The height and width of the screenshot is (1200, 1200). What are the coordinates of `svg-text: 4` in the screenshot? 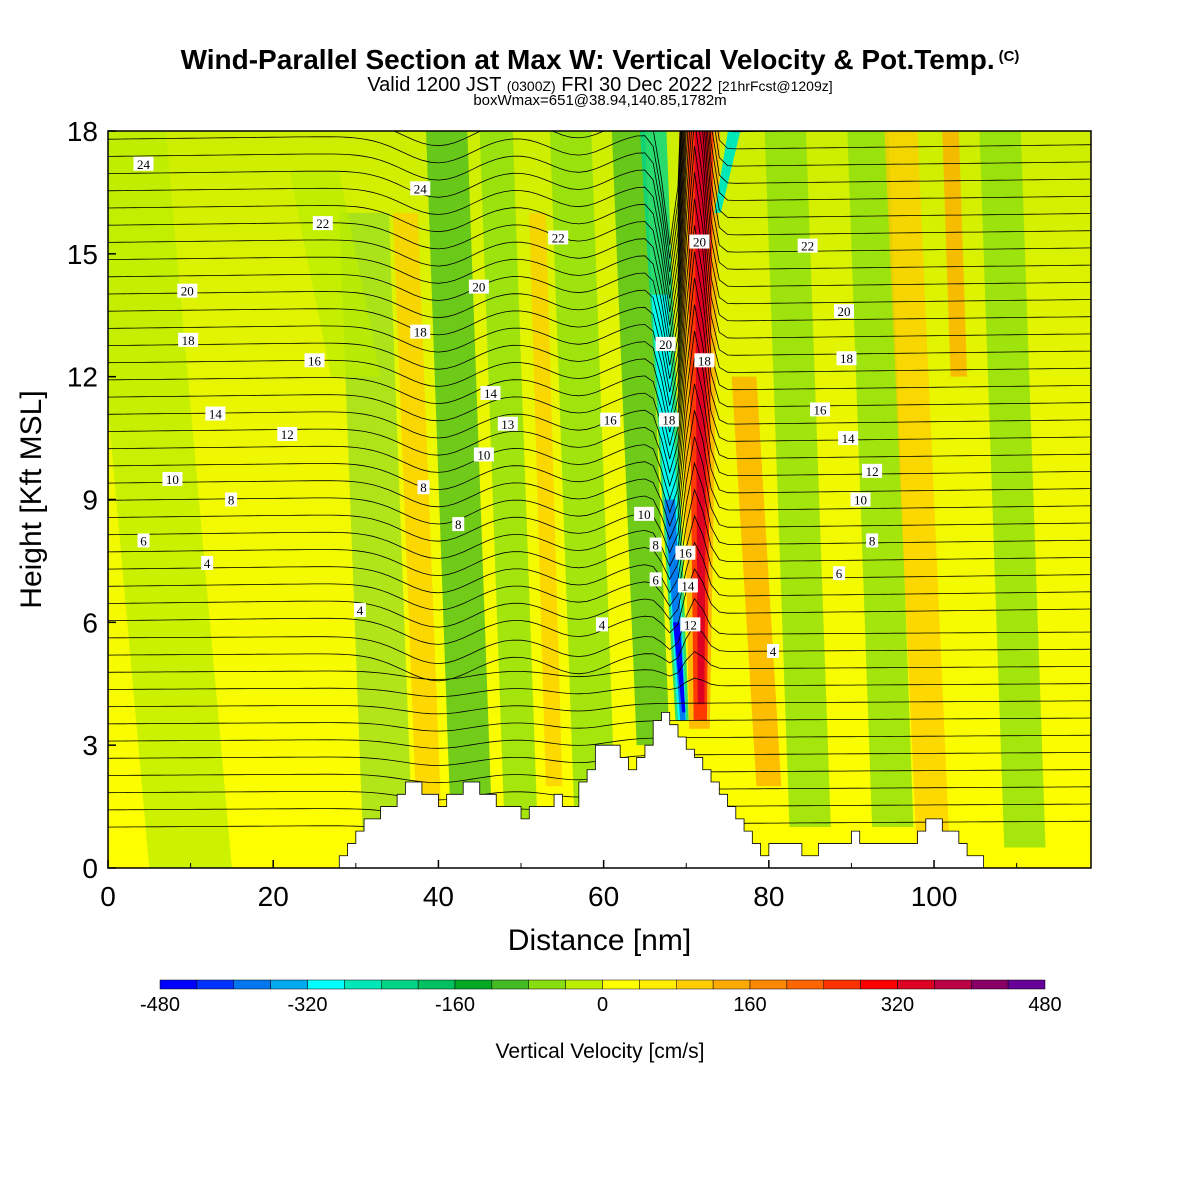 It's located at (360, 610).